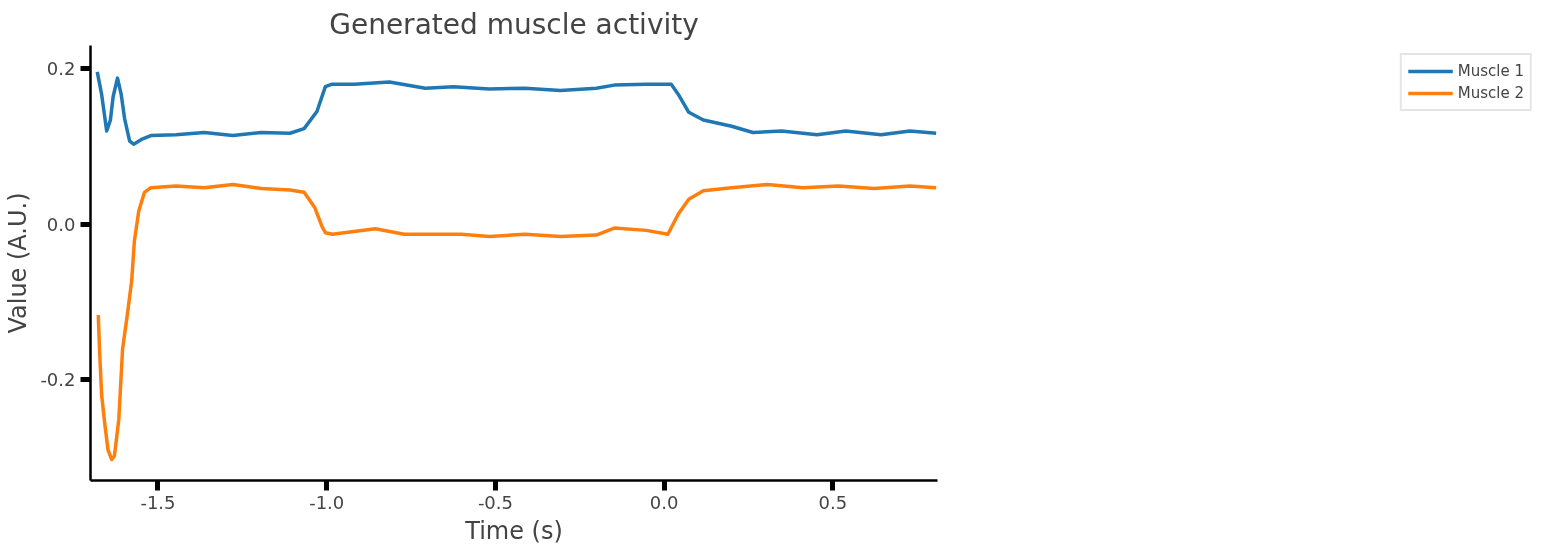 The image size is (1555, 556). What do you see at coordinates (158, 502) in the screenshot?
I see `x-tick-label: -1.5` at bounding box center [158, 502].